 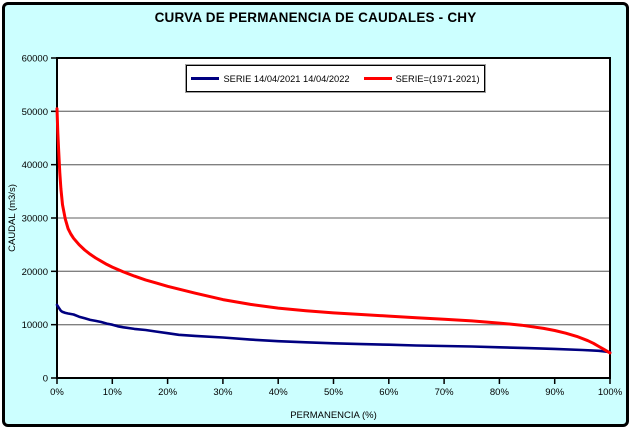 I want to click on chart-title: CURVA DE PERMANENCIA DE CAUDALES - CHY, so click(x=315, y=17).